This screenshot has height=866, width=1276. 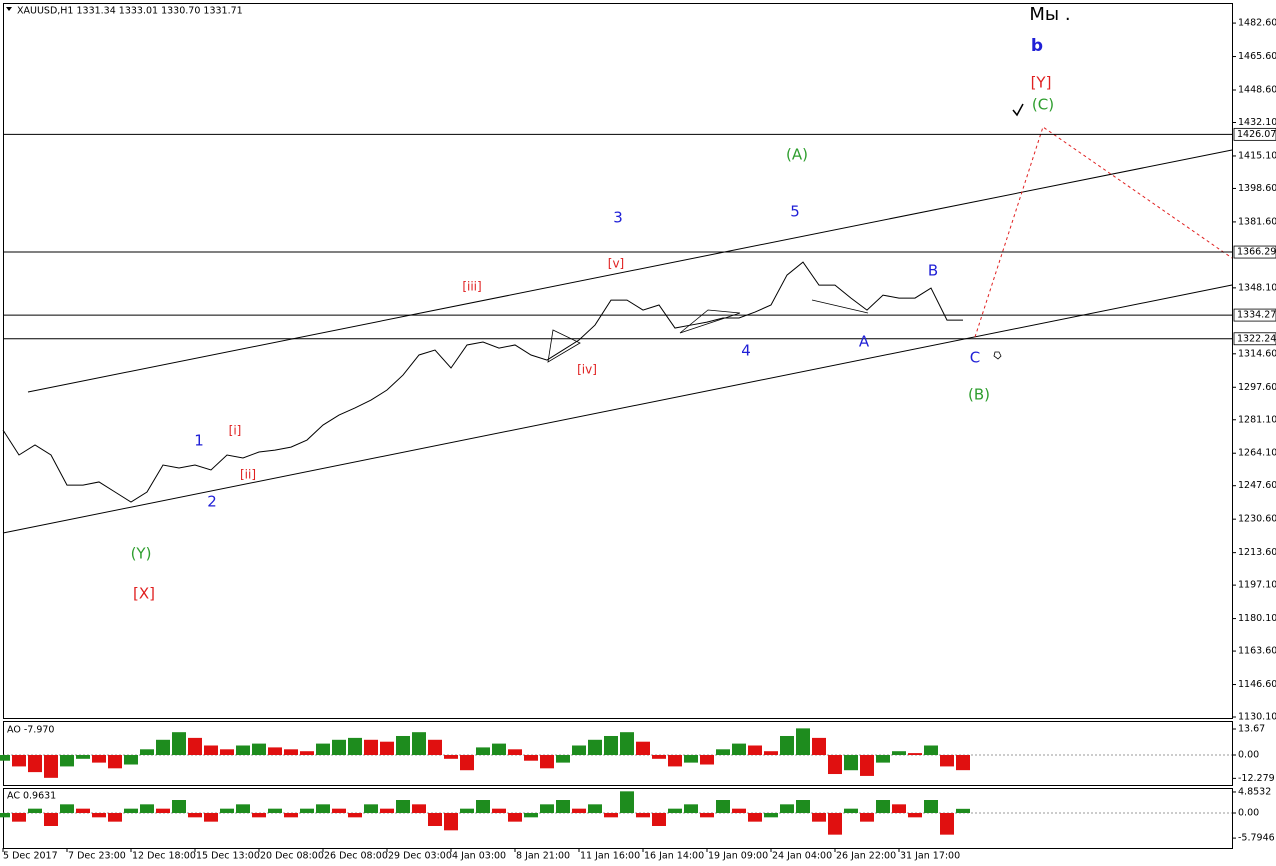 I want to click on level-label: 1322.24, so click(x=1256, y=338).